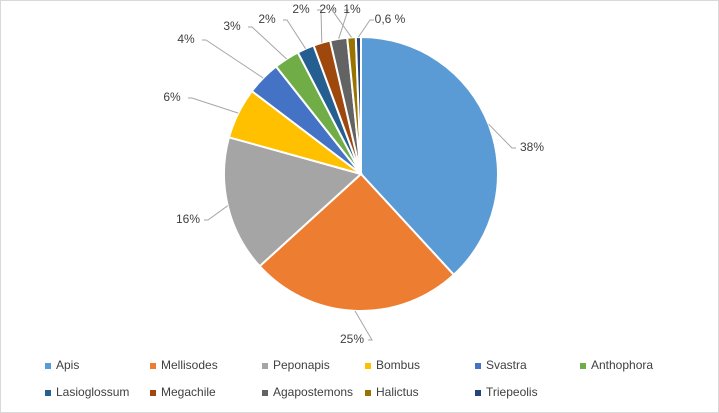  What do you see at coordinates (313, 392) in the screenshot?
I see `legend-label: Agapostemons` at bounding box center [313, 392].